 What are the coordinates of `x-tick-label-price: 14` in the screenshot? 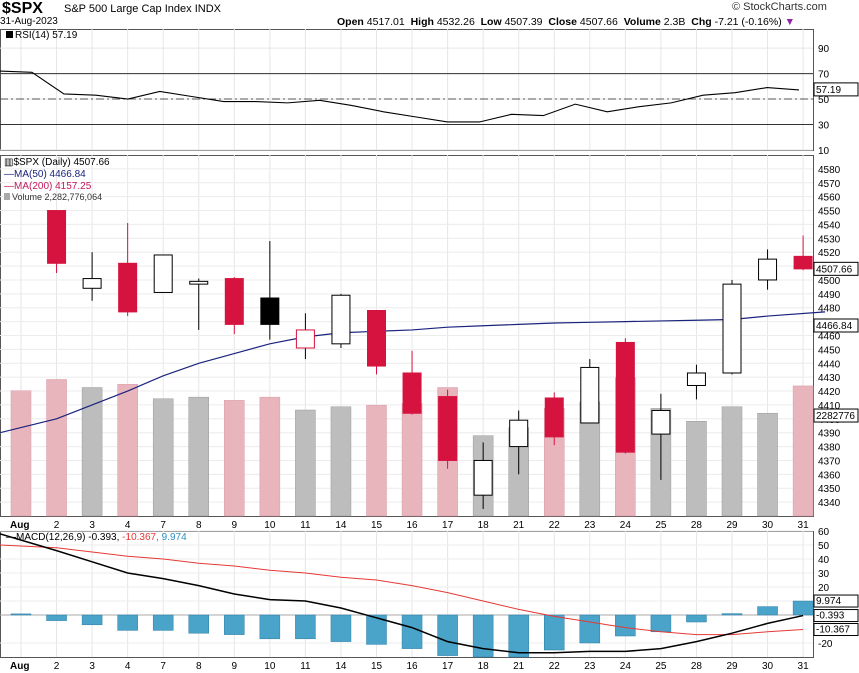 It's located at (341, 525).